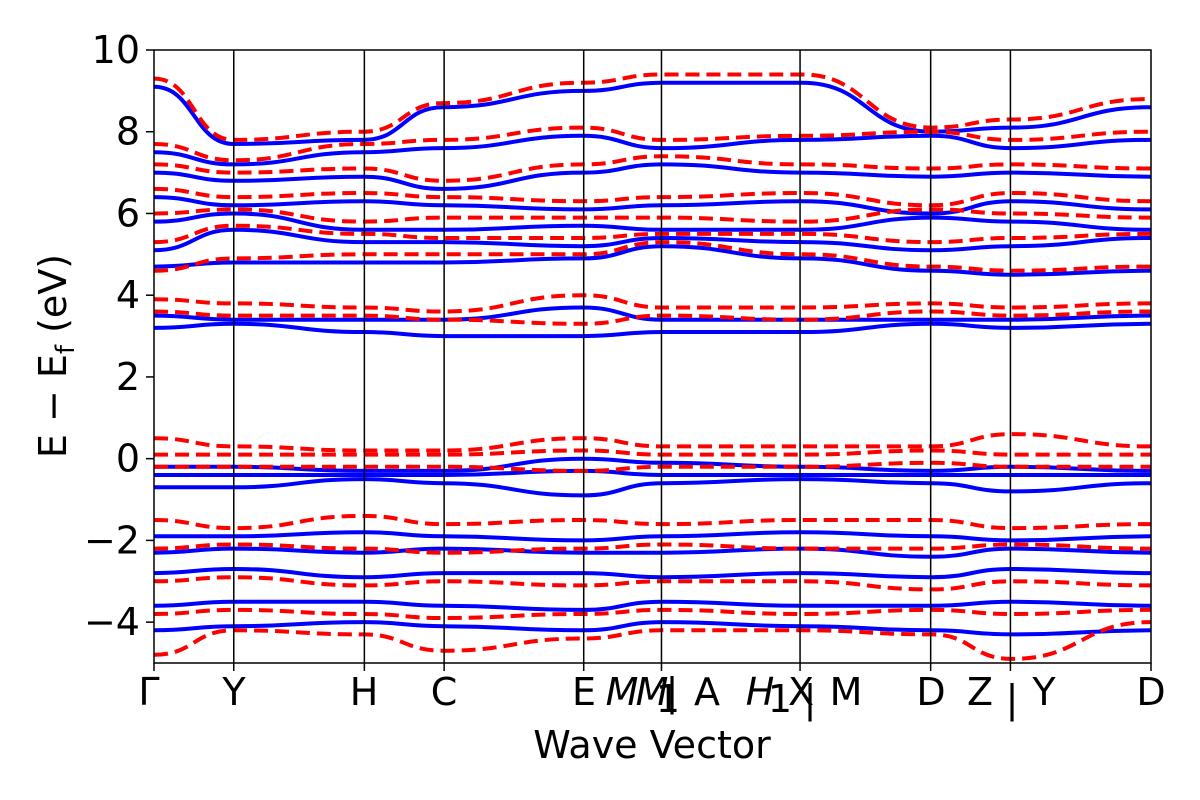  I want to click on x-tick-label: A, so click(707, 692).